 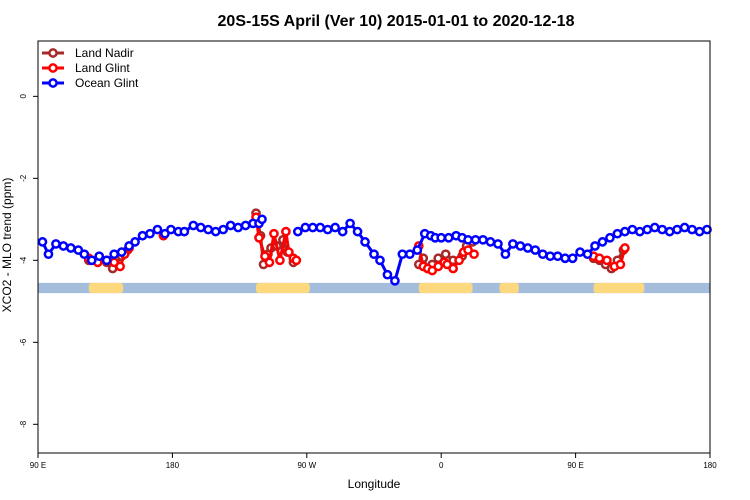 I want to click on legend-label: Ocean Glint, so click(x=107, y=83).